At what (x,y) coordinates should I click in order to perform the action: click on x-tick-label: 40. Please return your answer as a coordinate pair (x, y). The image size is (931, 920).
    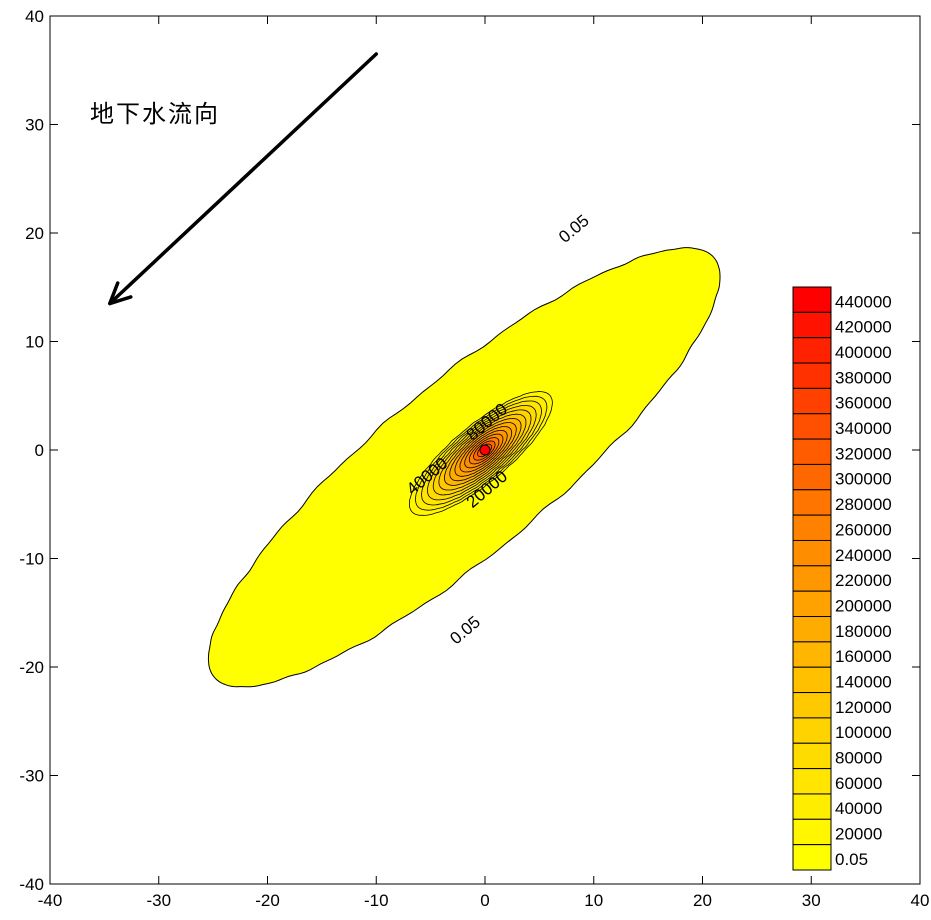
    Looking at the image, I should click on (920, 900).